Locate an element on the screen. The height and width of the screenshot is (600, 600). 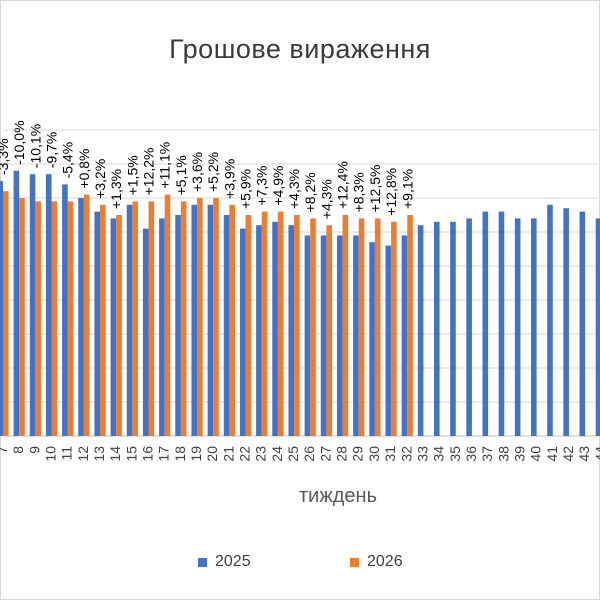
data-label-change: +11,1% is located at coordinates (165, 165).